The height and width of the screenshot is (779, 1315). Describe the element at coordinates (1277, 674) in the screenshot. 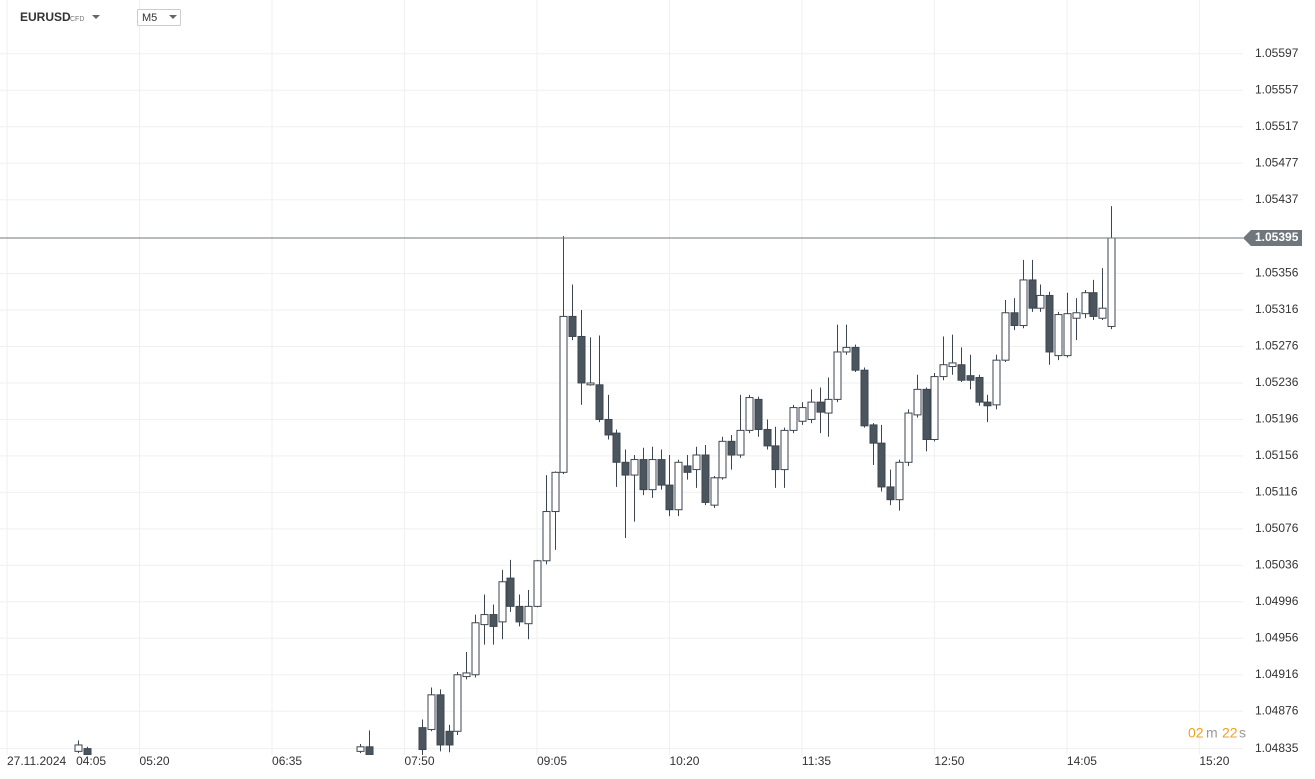

I see `y-tick-label: 1.04916` at that location.